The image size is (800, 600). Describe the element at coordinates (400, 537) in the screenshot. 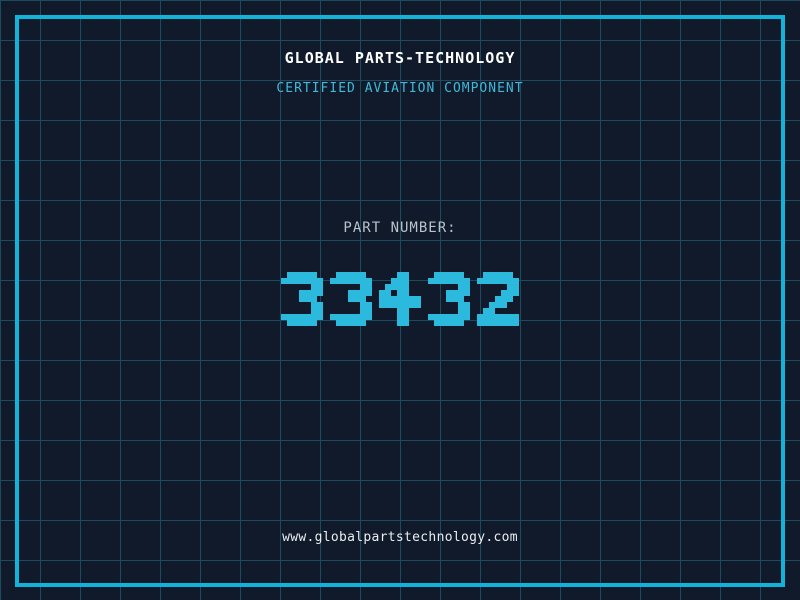

I see `website-url: www.globalpartstechnology.com` at that location.